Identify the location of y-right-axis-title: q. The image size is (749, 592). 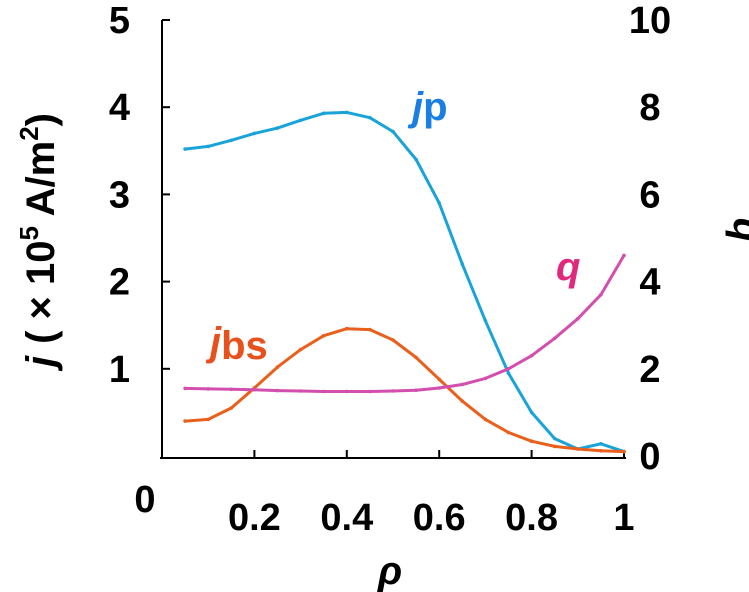
(737, 230).